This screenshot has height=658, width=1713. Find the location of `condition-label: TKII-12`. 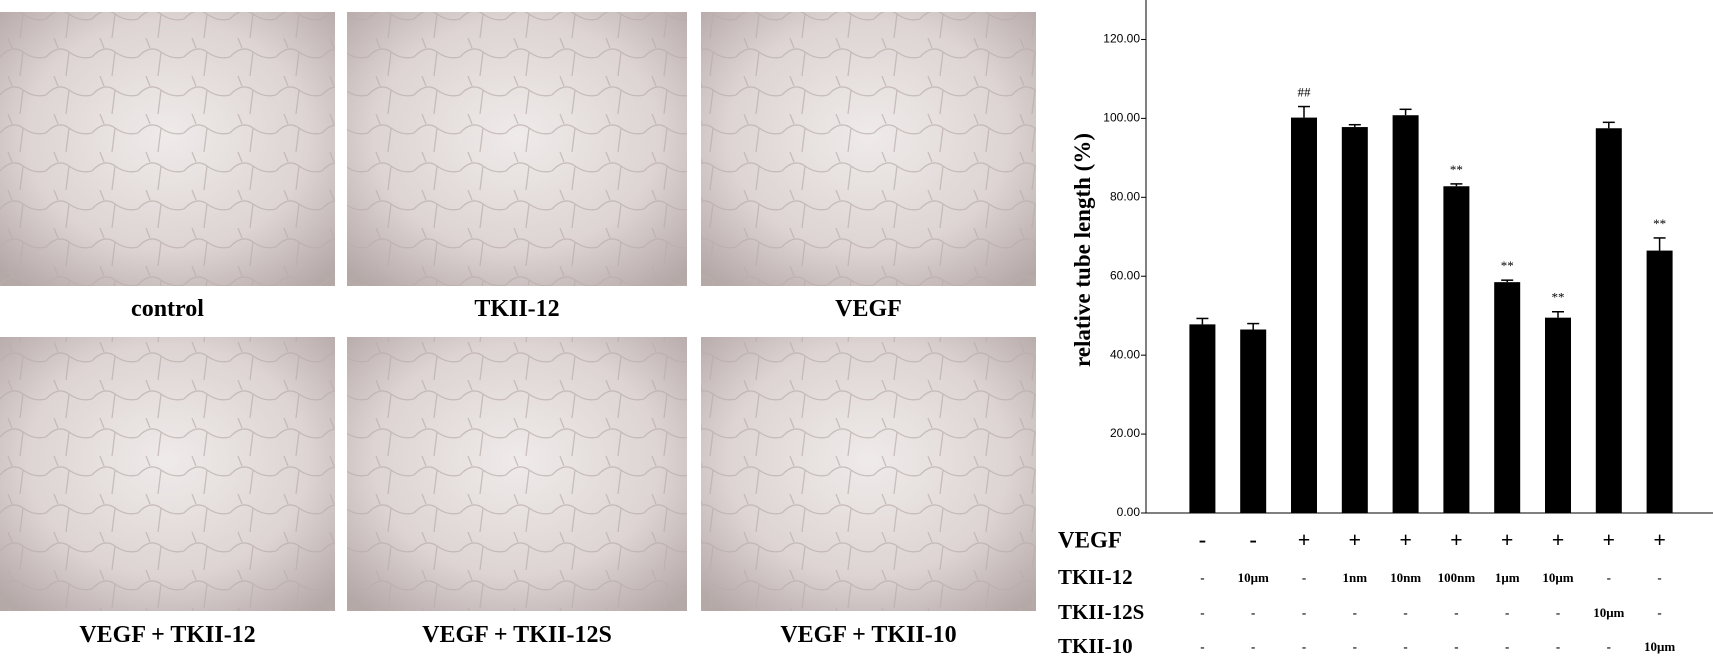

condition-label: TKII-12 is located at coordinates (1095, 577).